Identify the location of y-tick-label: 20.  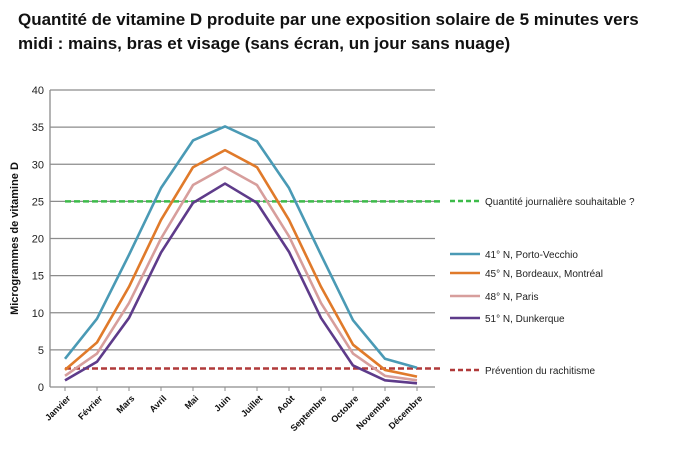
(38, 240).